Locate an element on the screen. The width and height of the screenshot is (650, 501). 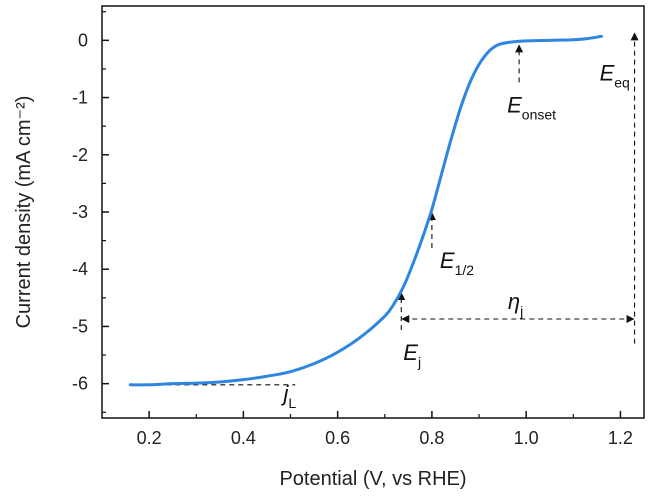
label-j-l: jL is located at coordinates (288, 396).